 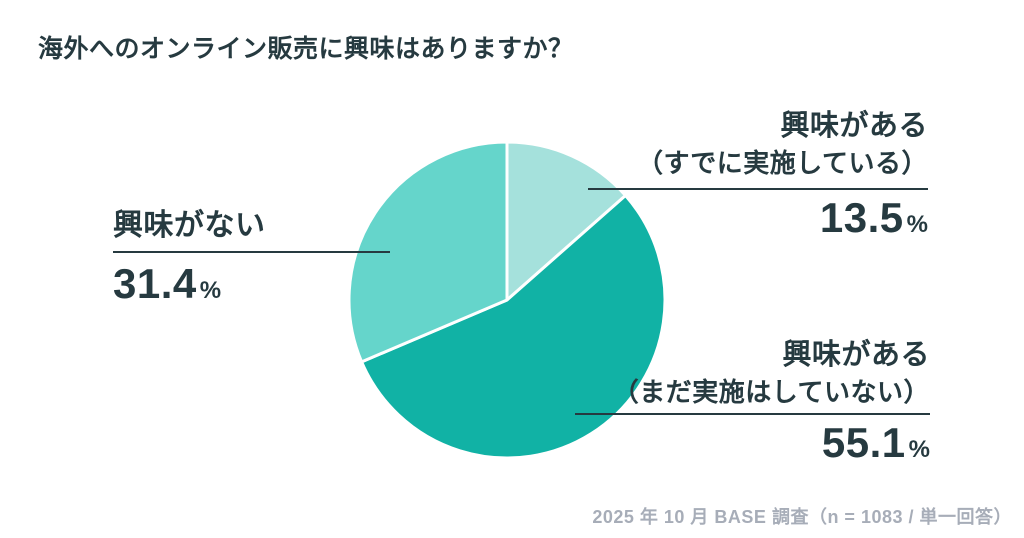 I want to click on callout-interested-not-yet: 興味がある （まだ実施はしていない） 55.1%, so click(x=752, y=402).